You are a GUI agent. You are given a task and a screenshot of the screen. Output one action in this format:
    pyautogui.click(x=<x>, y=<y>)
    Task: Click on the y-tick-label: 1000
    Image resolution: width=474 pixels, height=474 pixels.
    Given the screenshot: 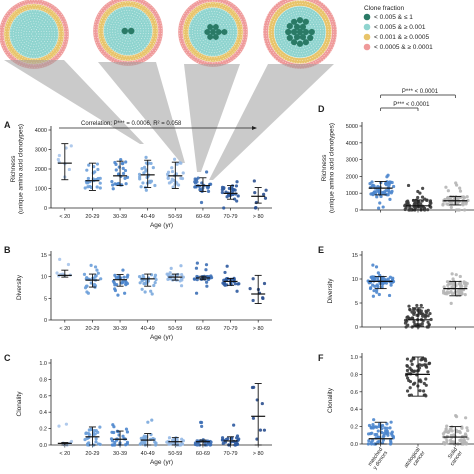 What is the action you would take?
    pyautogui.click(x=352, y=194)
    